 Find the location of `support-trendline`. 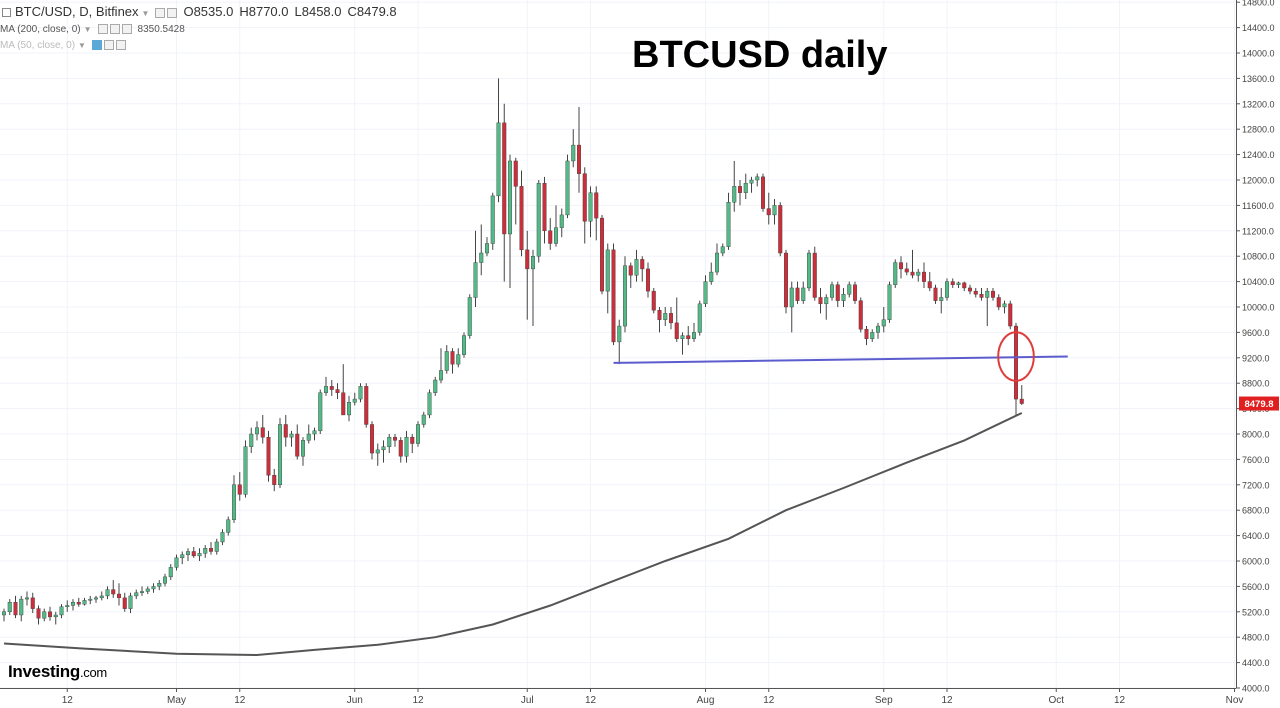

support-trendline is located at coordinates (840, 359).